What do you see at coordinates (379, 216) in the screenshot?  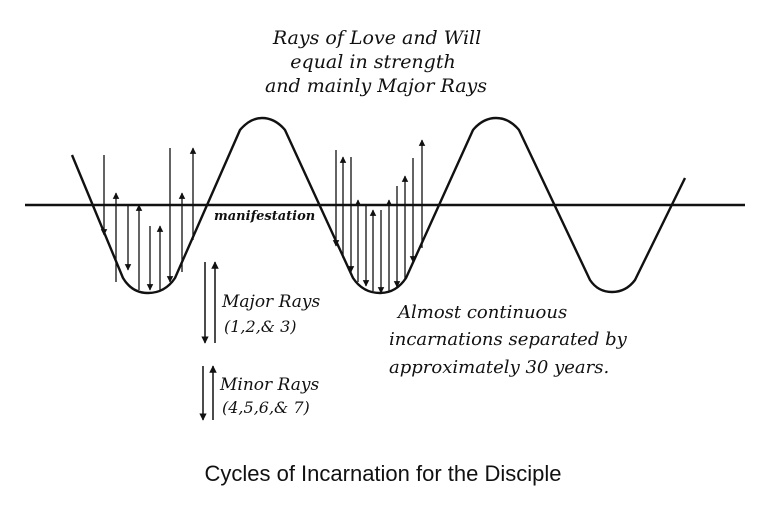 I see `trough-two-arrows` at bounding box center [379, 216].